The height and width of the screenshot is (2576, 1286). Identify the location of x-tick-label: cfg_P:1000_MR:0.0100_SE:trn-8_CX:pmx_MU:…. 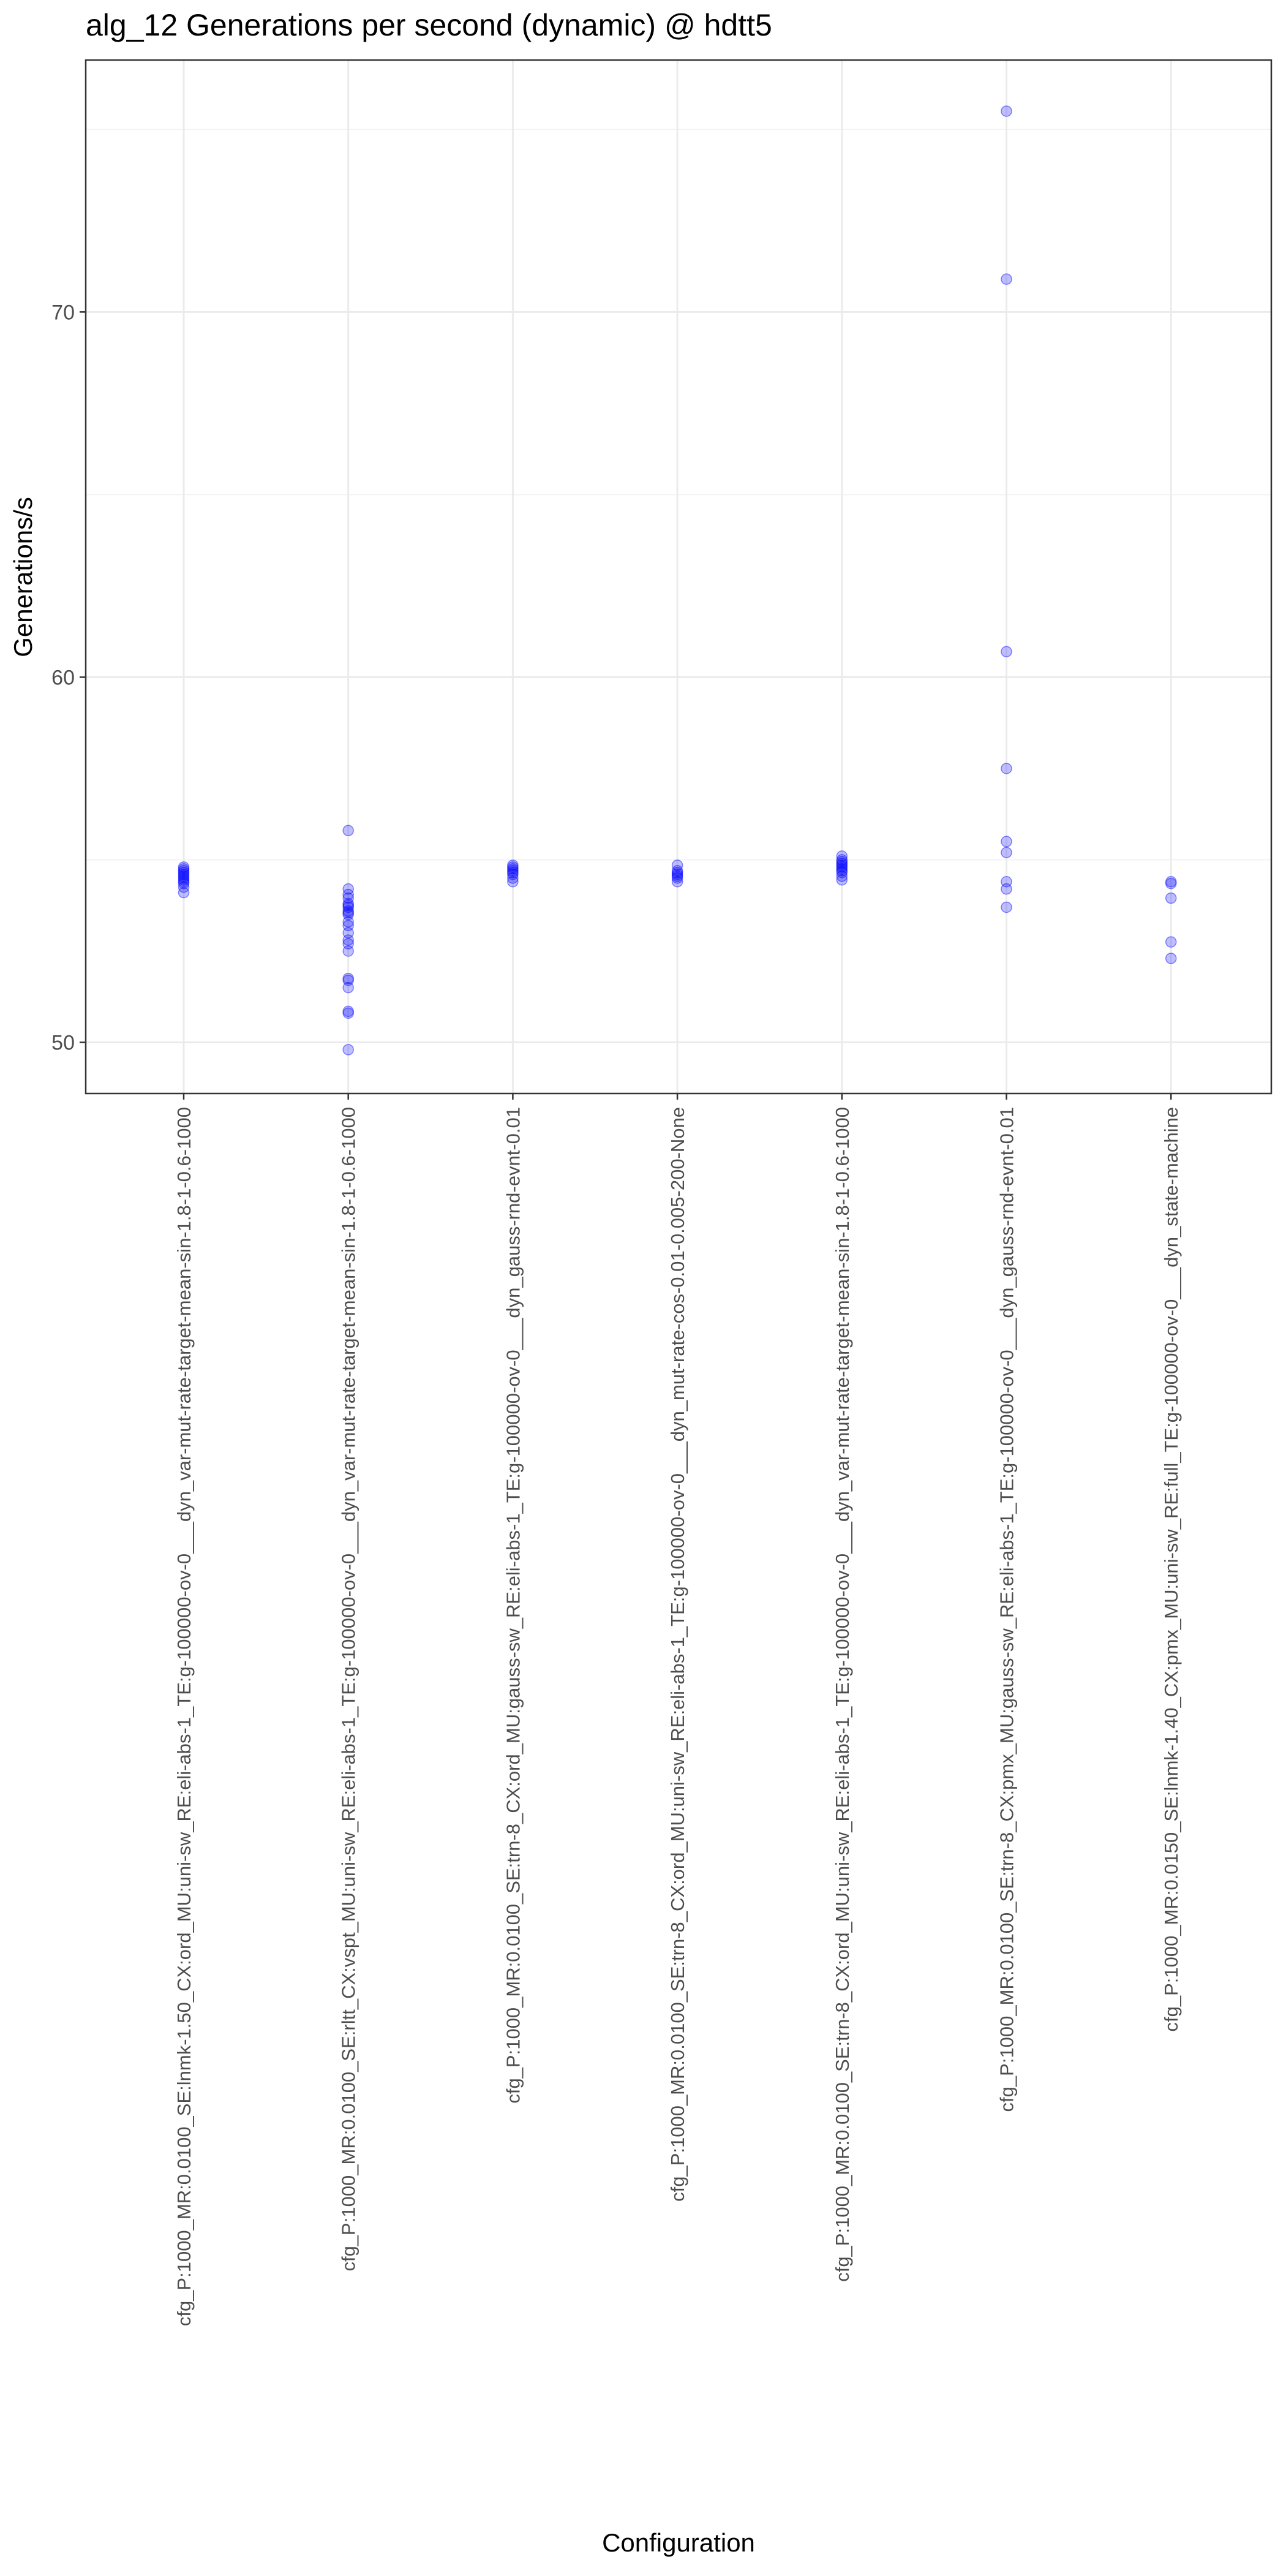
(1007, 1609).